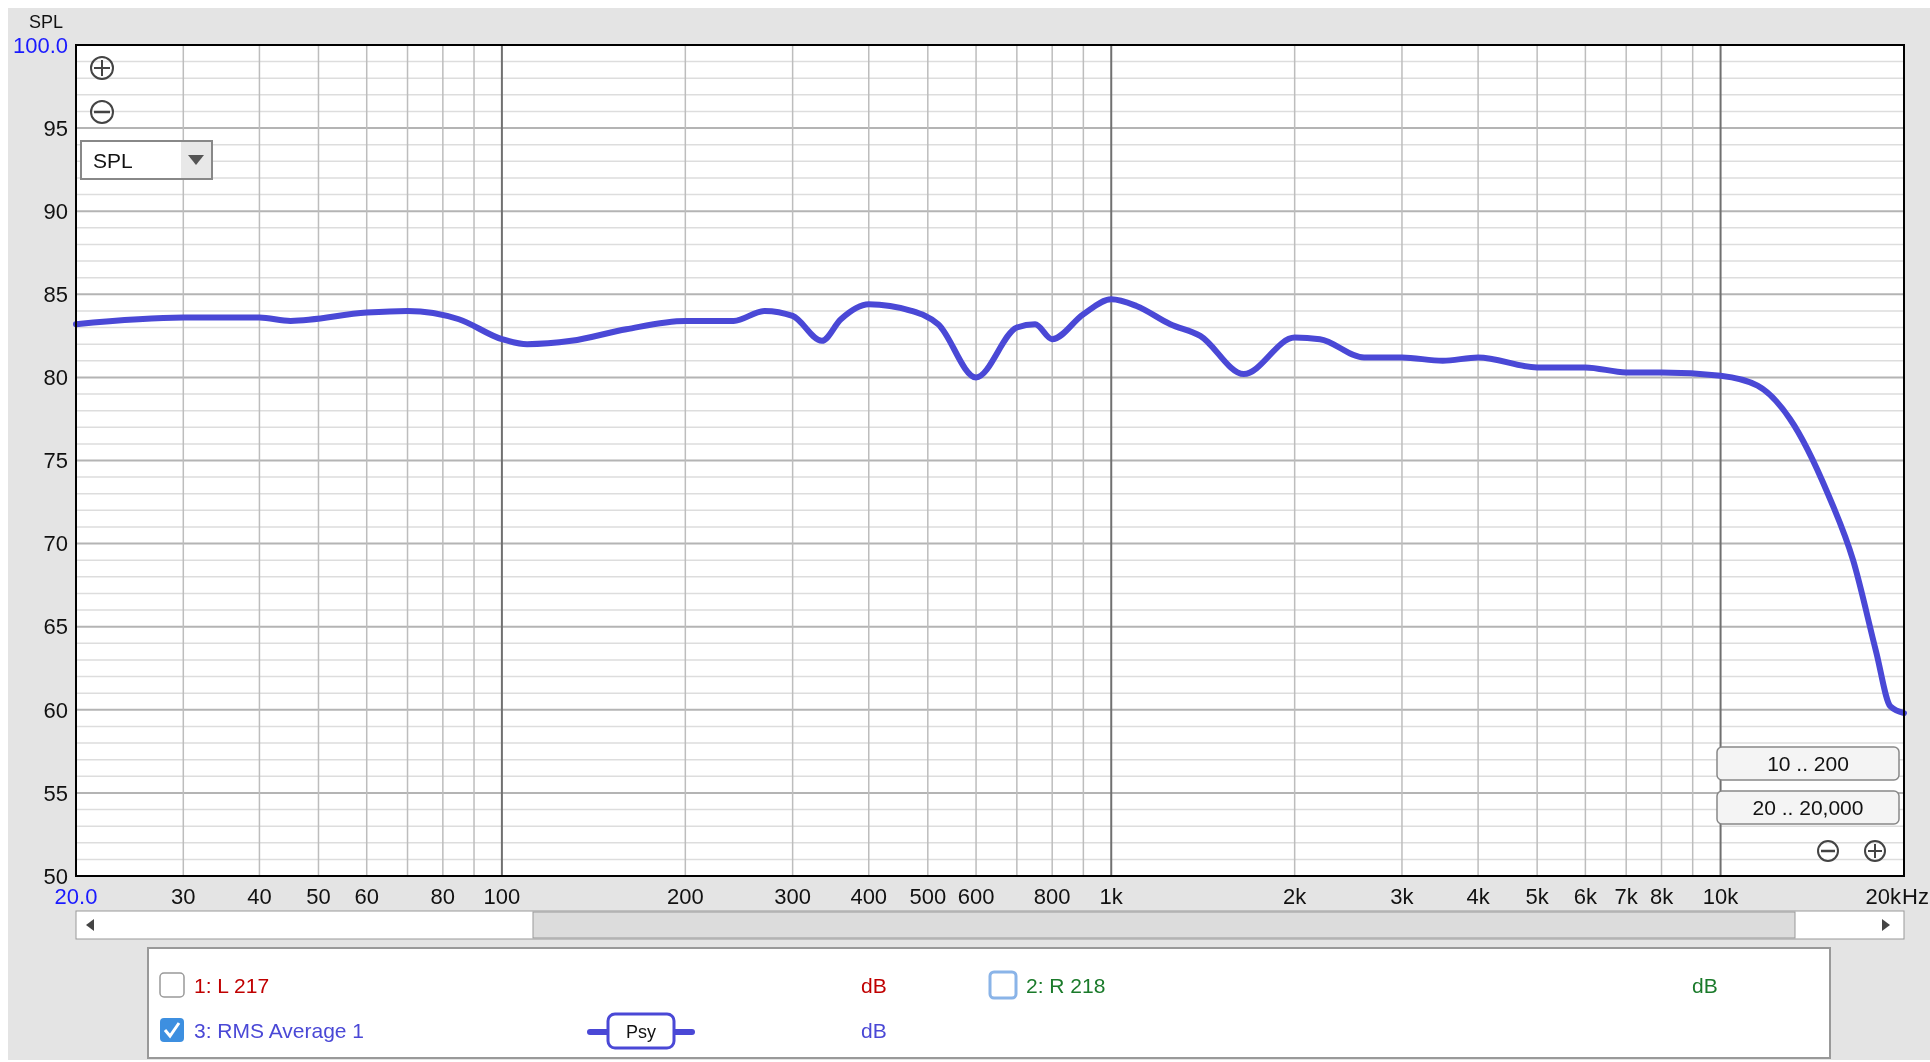 This screenshot has height=1062, width=1930. I want to click on y-tick-label: 95, so click(55, 128).